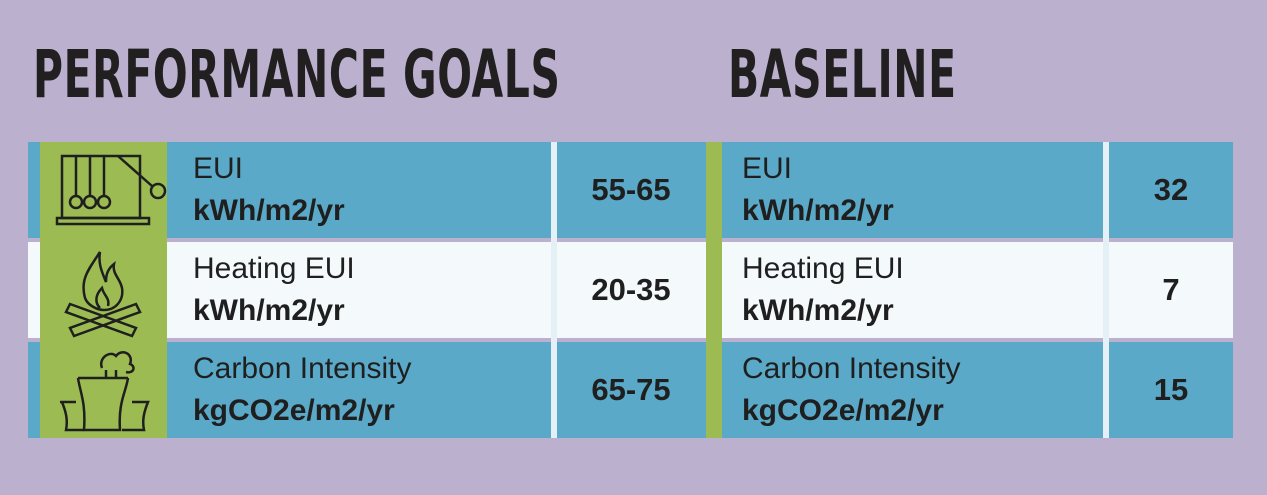 The width and height of the screenshot is (1267, 495). I want to click on goal-value: 65-75, so click(631, 389).